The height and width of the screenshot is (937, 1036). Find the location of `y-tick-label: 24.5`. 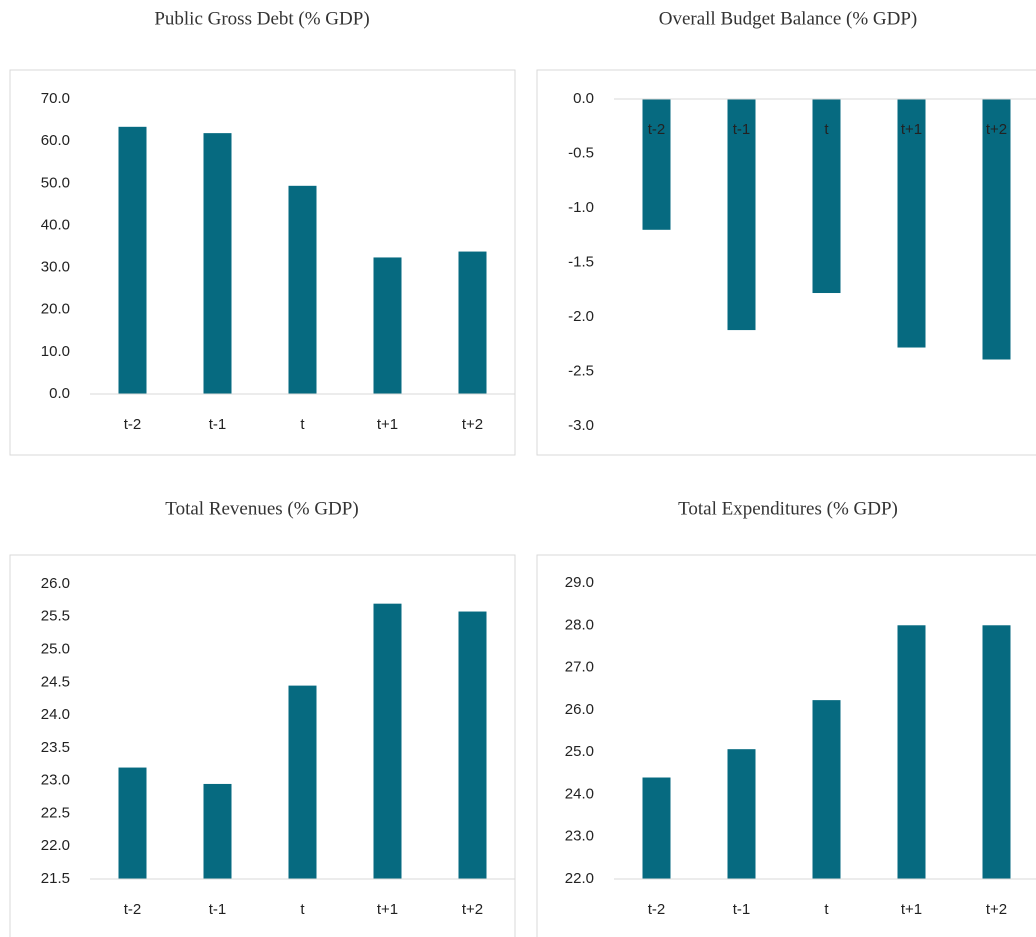

y-tick-label: 24.5 is located at coordinates (55, 681).